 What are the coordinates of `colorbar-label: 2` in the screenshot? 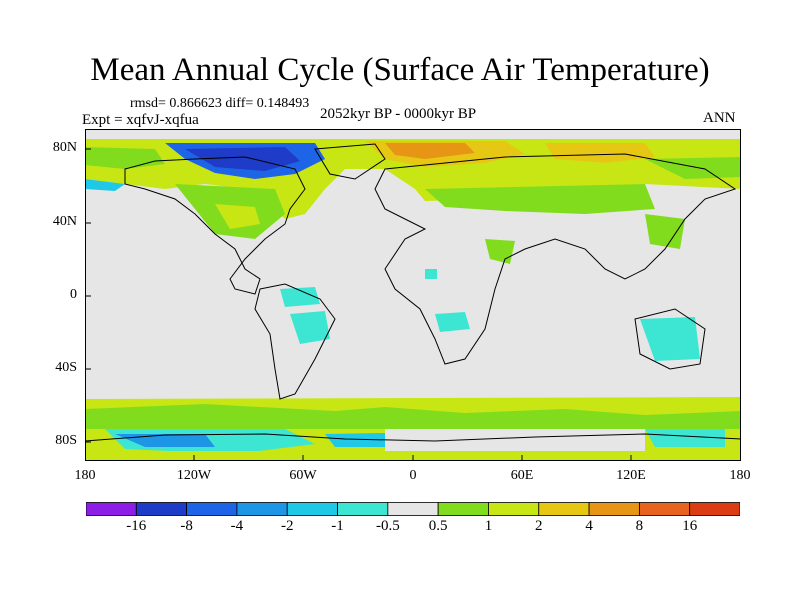 It's located at (539, 526).